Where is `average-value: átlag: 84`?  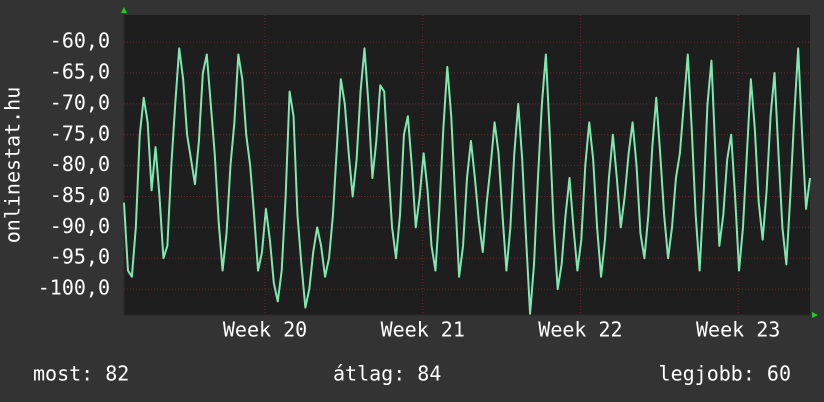
average-value: átlag: 84 is located at coordinates (387, 374).